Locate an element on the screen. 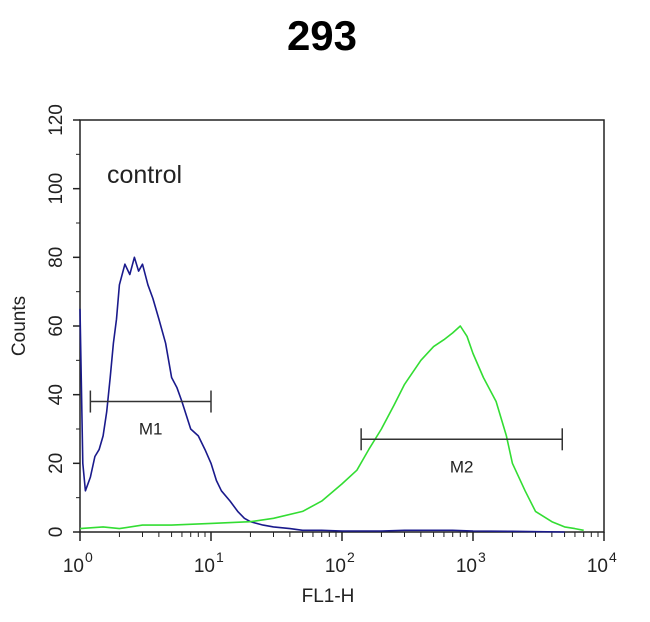 This screenshot has width=650, height=622. y-tick-label: 20 is located at coordinates (56, 463).